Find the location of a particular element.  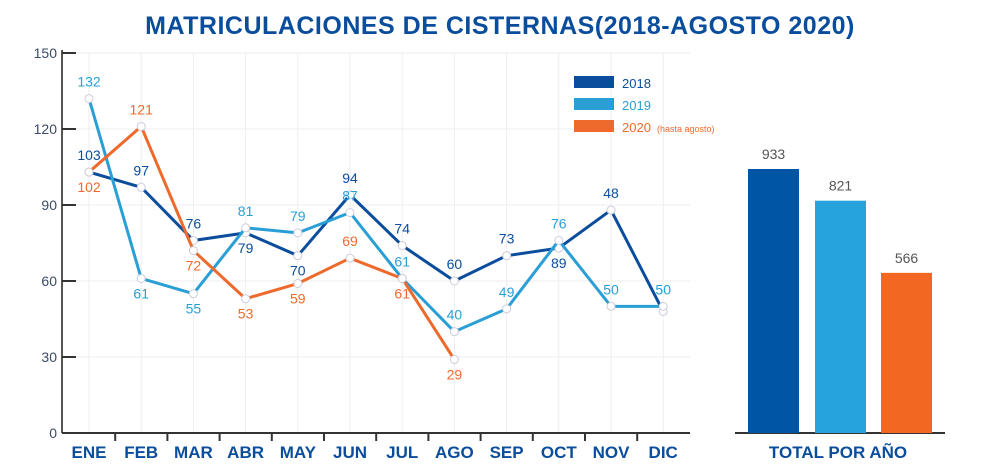

x-tick-label: ABR is located at coordinates (245, 452).